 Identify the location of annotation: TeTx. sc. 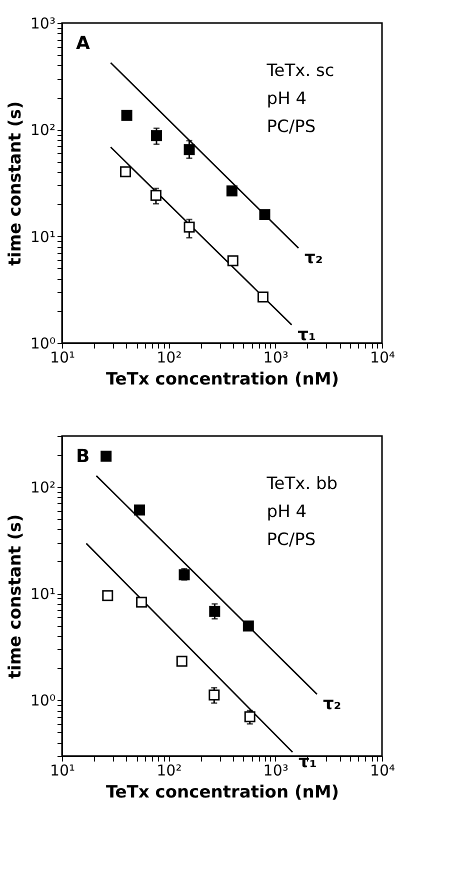
(300, 71).